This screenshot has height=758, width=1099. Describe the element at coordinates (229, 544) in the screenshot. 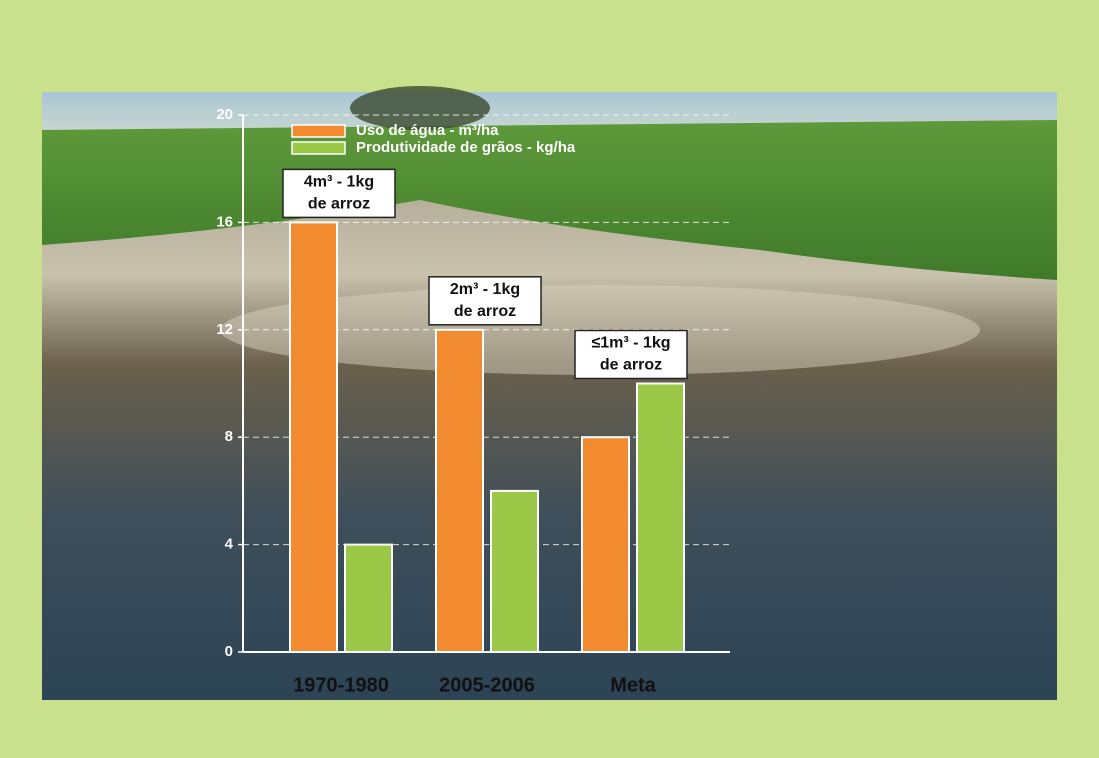

I see `y-tick-label: 4` at that location.